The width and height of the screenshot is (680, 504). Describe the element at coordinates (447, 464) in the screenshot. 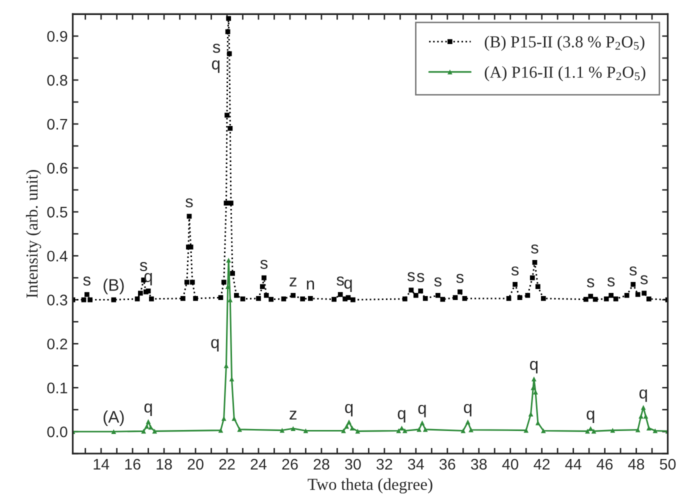

I see `x-tick-label: 36` at that location.